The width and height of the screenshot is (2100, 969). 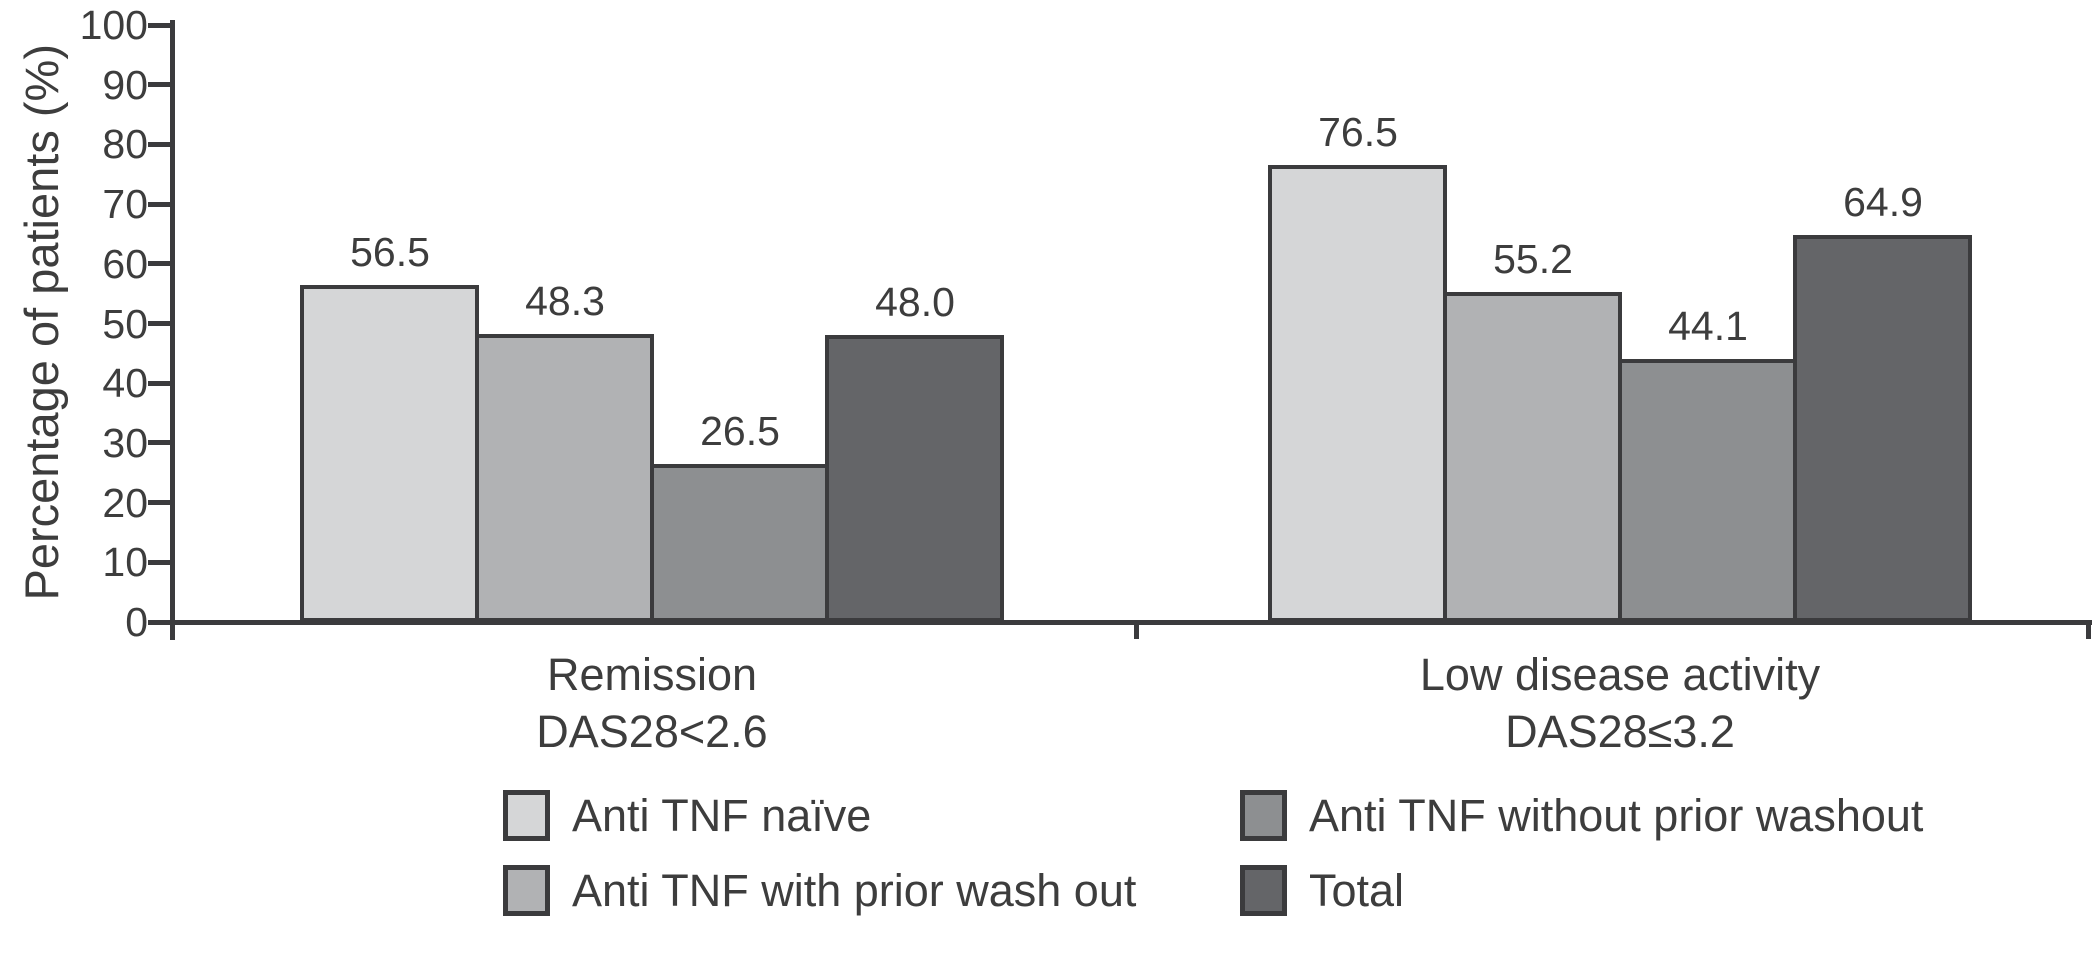 I want to click on bar-total-group2, so click(x=1882, y=428).